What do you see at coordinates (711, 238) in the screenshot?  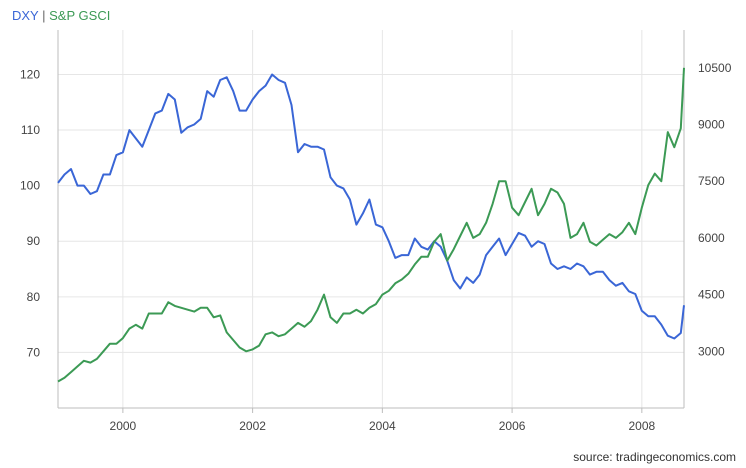 I see `y-right-tick-label: 6000` at bounding box center [711, 238].